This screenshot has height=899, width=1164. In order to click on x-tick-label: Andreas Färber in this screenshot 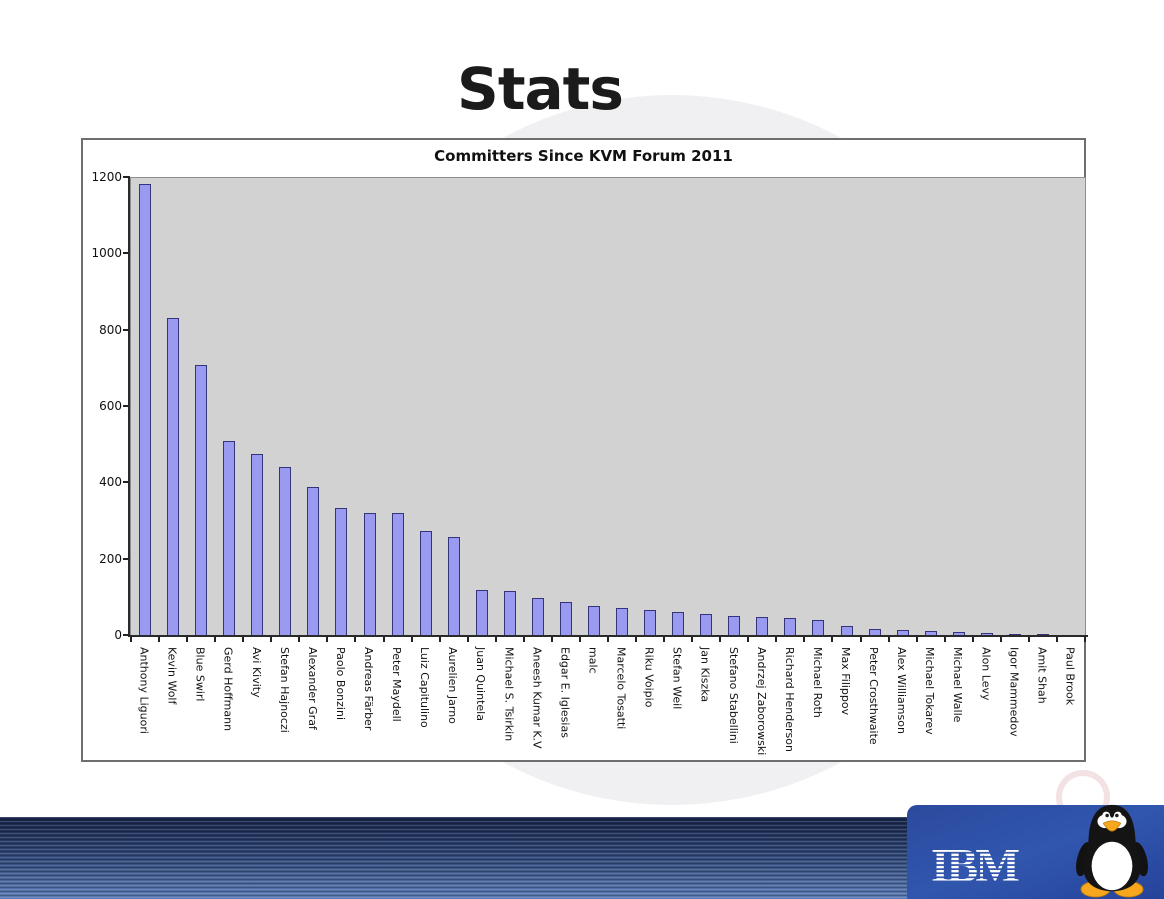, I will do `click(368, 689)`.